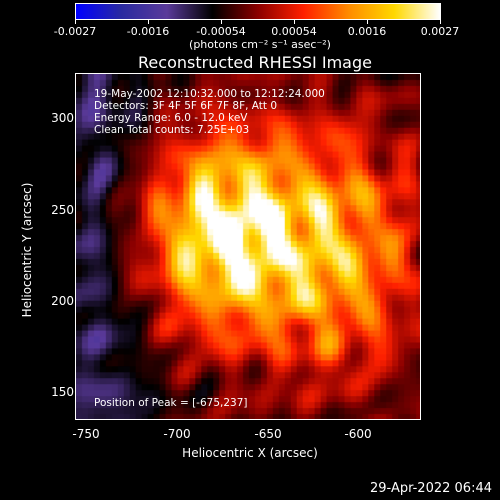 The height and width of the screenshot is (500, 500). I want to click on y-tick-label: 200, so click(62, 301).